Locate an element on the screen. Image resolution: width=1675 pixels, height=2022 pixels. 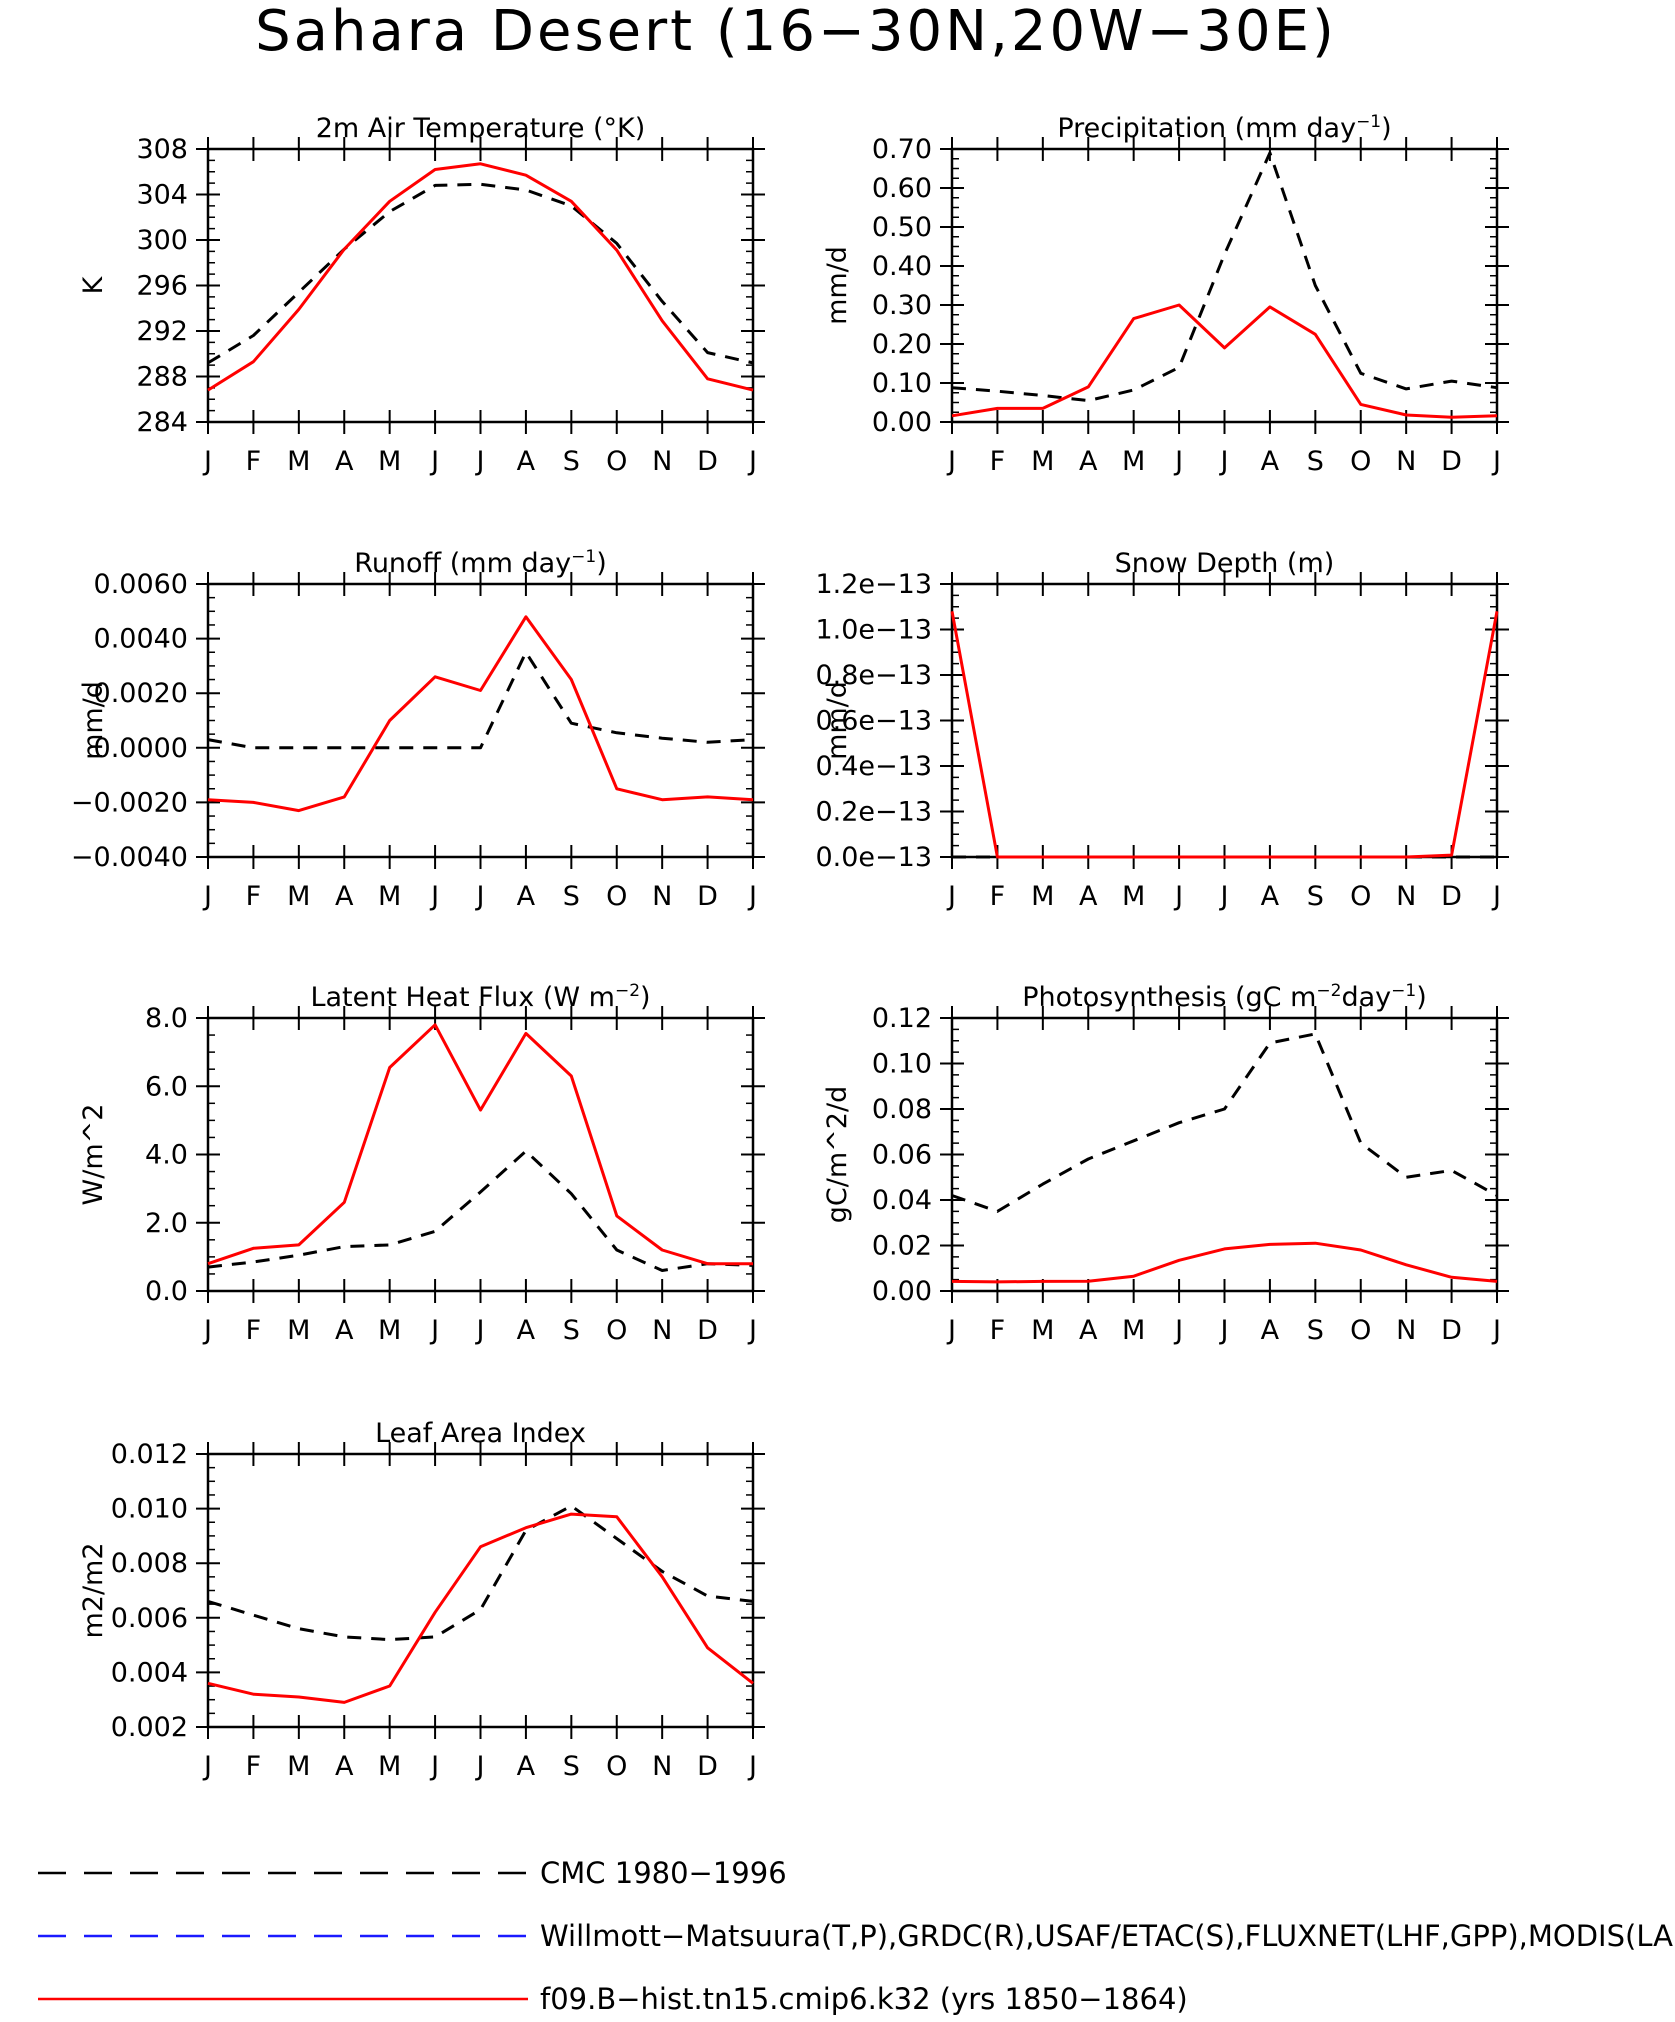
y-tick-label: 300 is located at coordinates (162, 240).